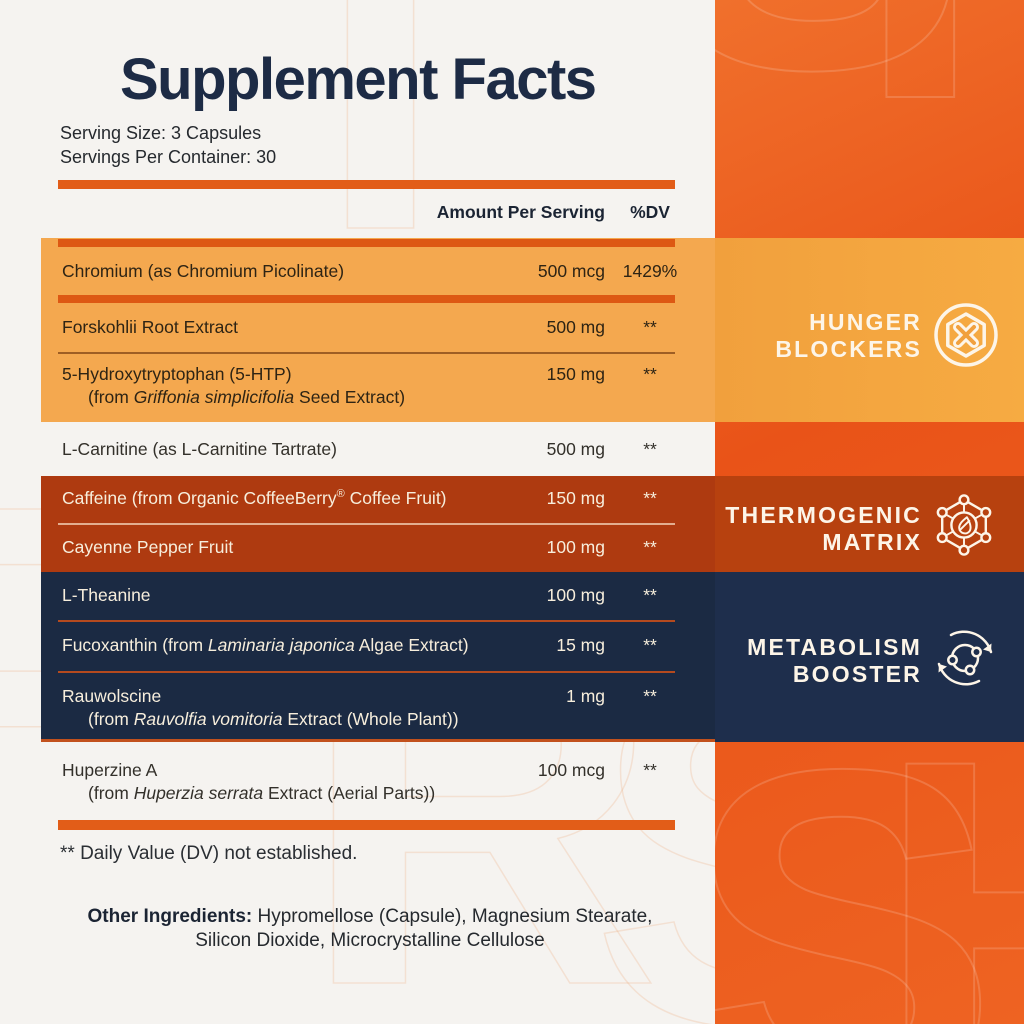  What do you see at coordinates (254, 770) in the screenshot?
I see `ingredient-name: Huperzine A` at bounding box center [254, 770].